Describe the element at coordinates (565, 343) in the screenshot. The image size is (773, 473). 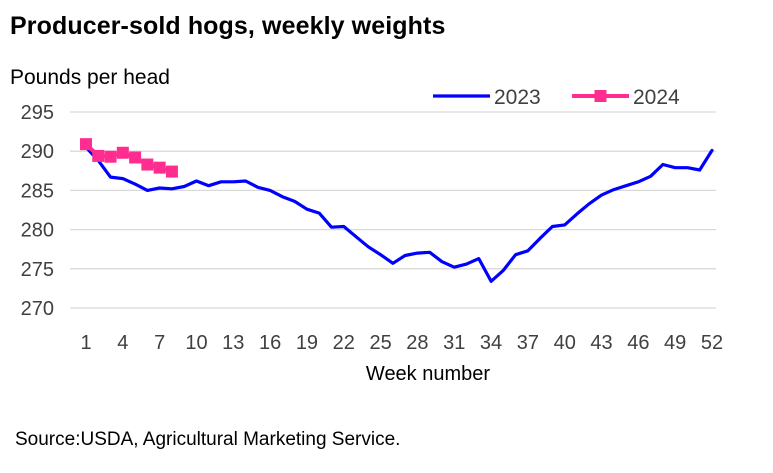
I see `x-tick-40: 40` at that location.